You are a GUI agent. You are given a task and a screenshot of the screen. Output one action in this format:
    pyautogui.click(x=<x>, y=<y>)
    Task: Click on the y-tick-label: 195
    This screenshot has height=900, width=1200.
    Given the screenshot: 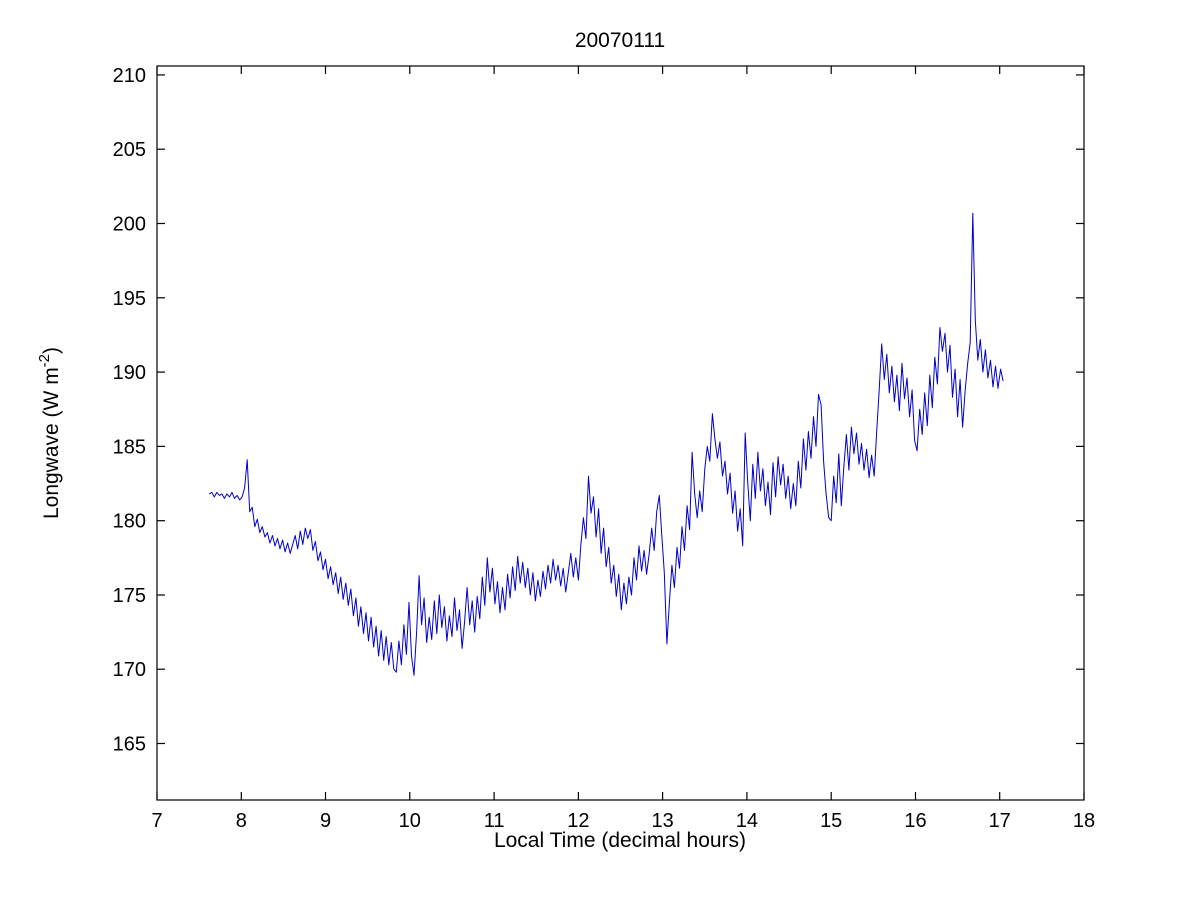 What is the action you would take?
    pyautogui.click(x=129, y=299)
    